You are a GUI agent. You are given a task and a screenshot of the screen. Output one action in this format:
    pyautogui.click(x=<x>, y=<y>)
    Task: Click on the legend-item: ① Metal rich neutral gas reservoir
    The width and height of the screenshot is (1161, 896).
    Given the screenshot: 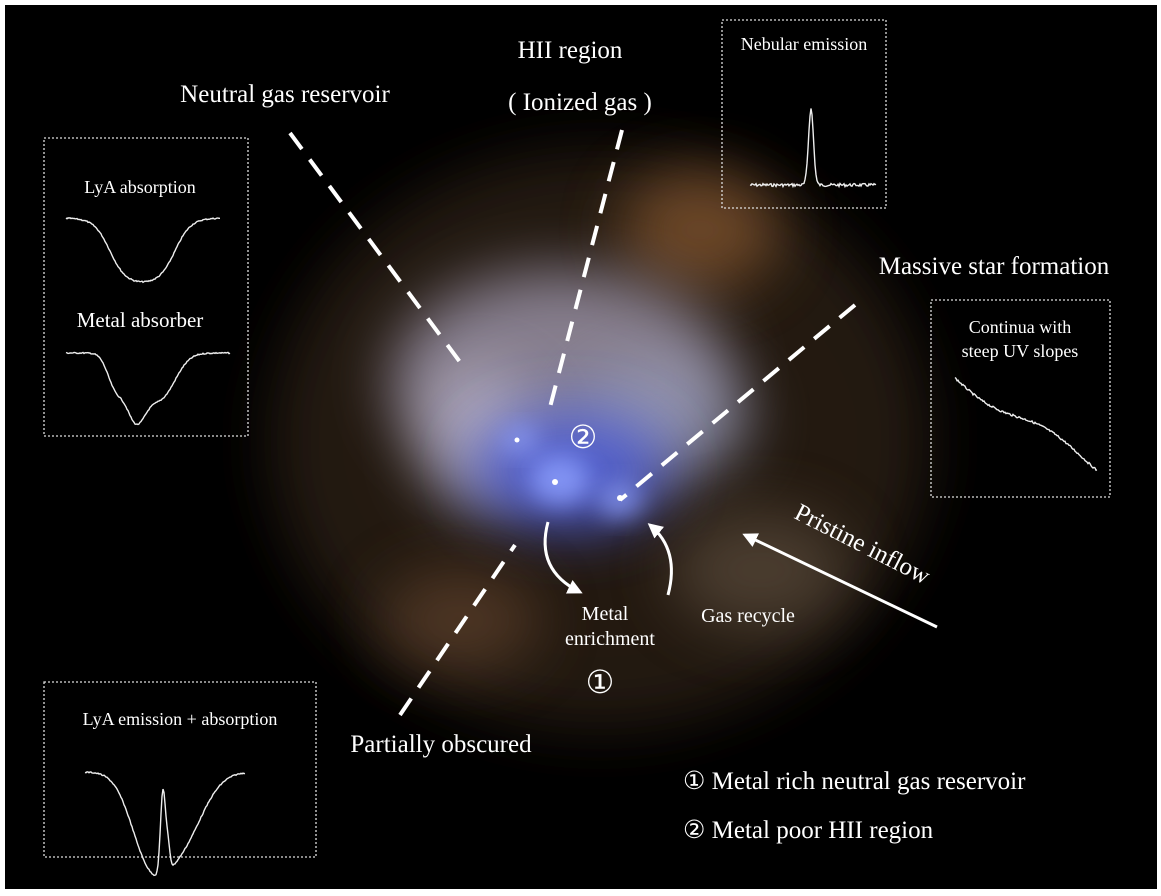 What is the action you would take?
    pyautogui.click(x=854, y=781)
    